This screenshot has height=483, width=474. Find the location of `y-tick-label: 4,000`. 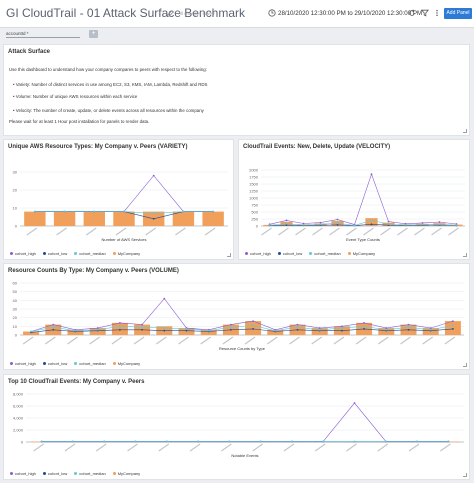

y-tick-label: 4,000 is located at coordinates (18, 418).